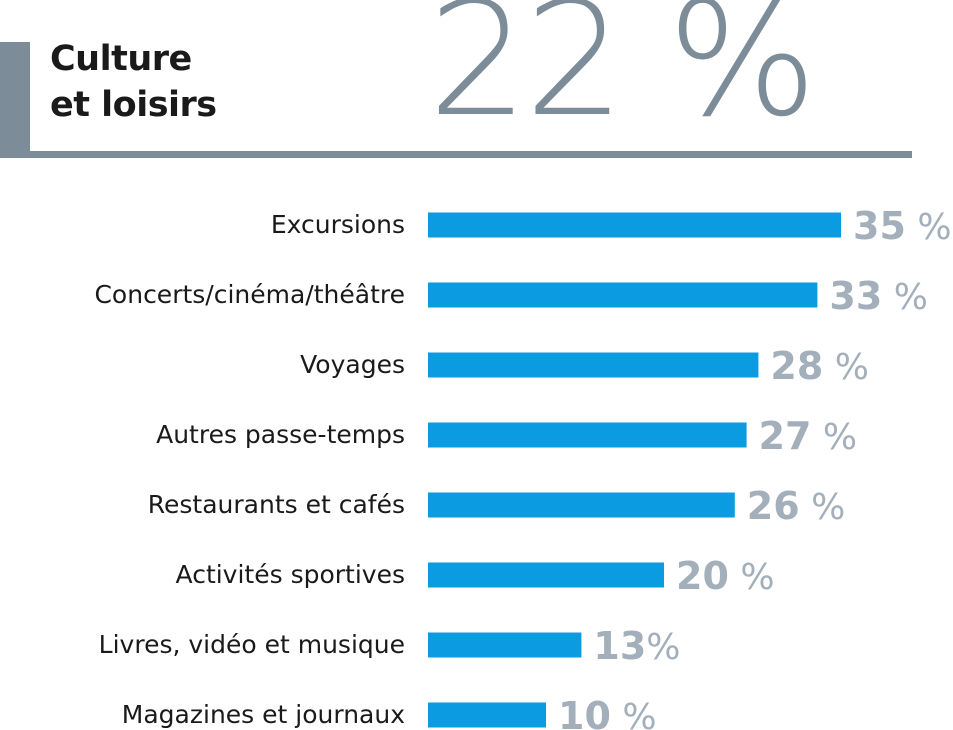 This screenshot has width=953, height=730. I want to click on header-accent-bar, so click(15, 100).